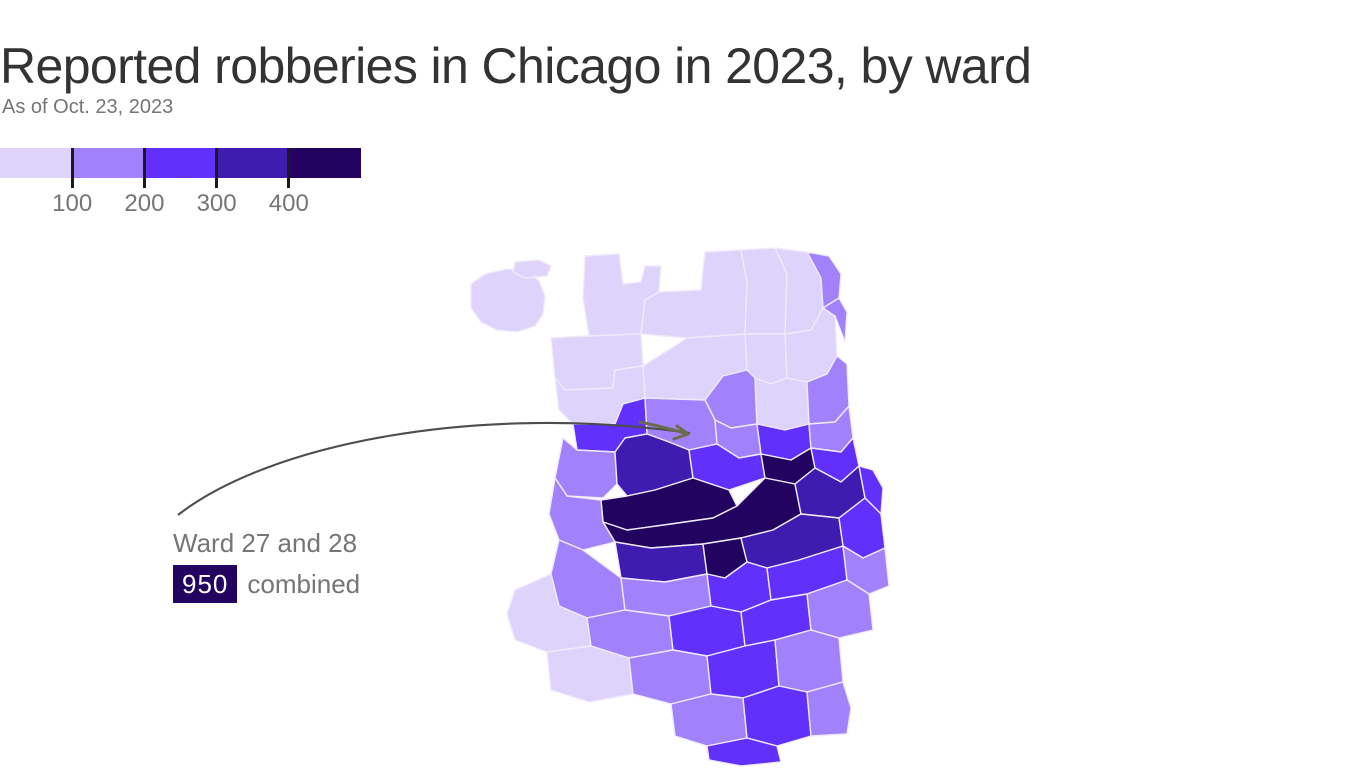 The width and height of the screenshot is (1366, 768). Describe the element at coordinates (88, 107) in the screenshot. I see `page-subtitle: As of Oct. 23, 2023` at that location.